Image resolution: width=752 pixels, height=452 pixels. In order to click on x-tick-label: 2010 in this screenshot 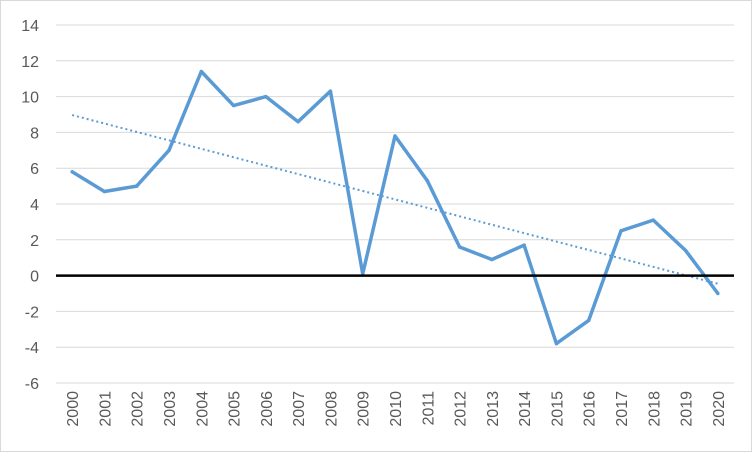, I will do `click(396, 409)`.